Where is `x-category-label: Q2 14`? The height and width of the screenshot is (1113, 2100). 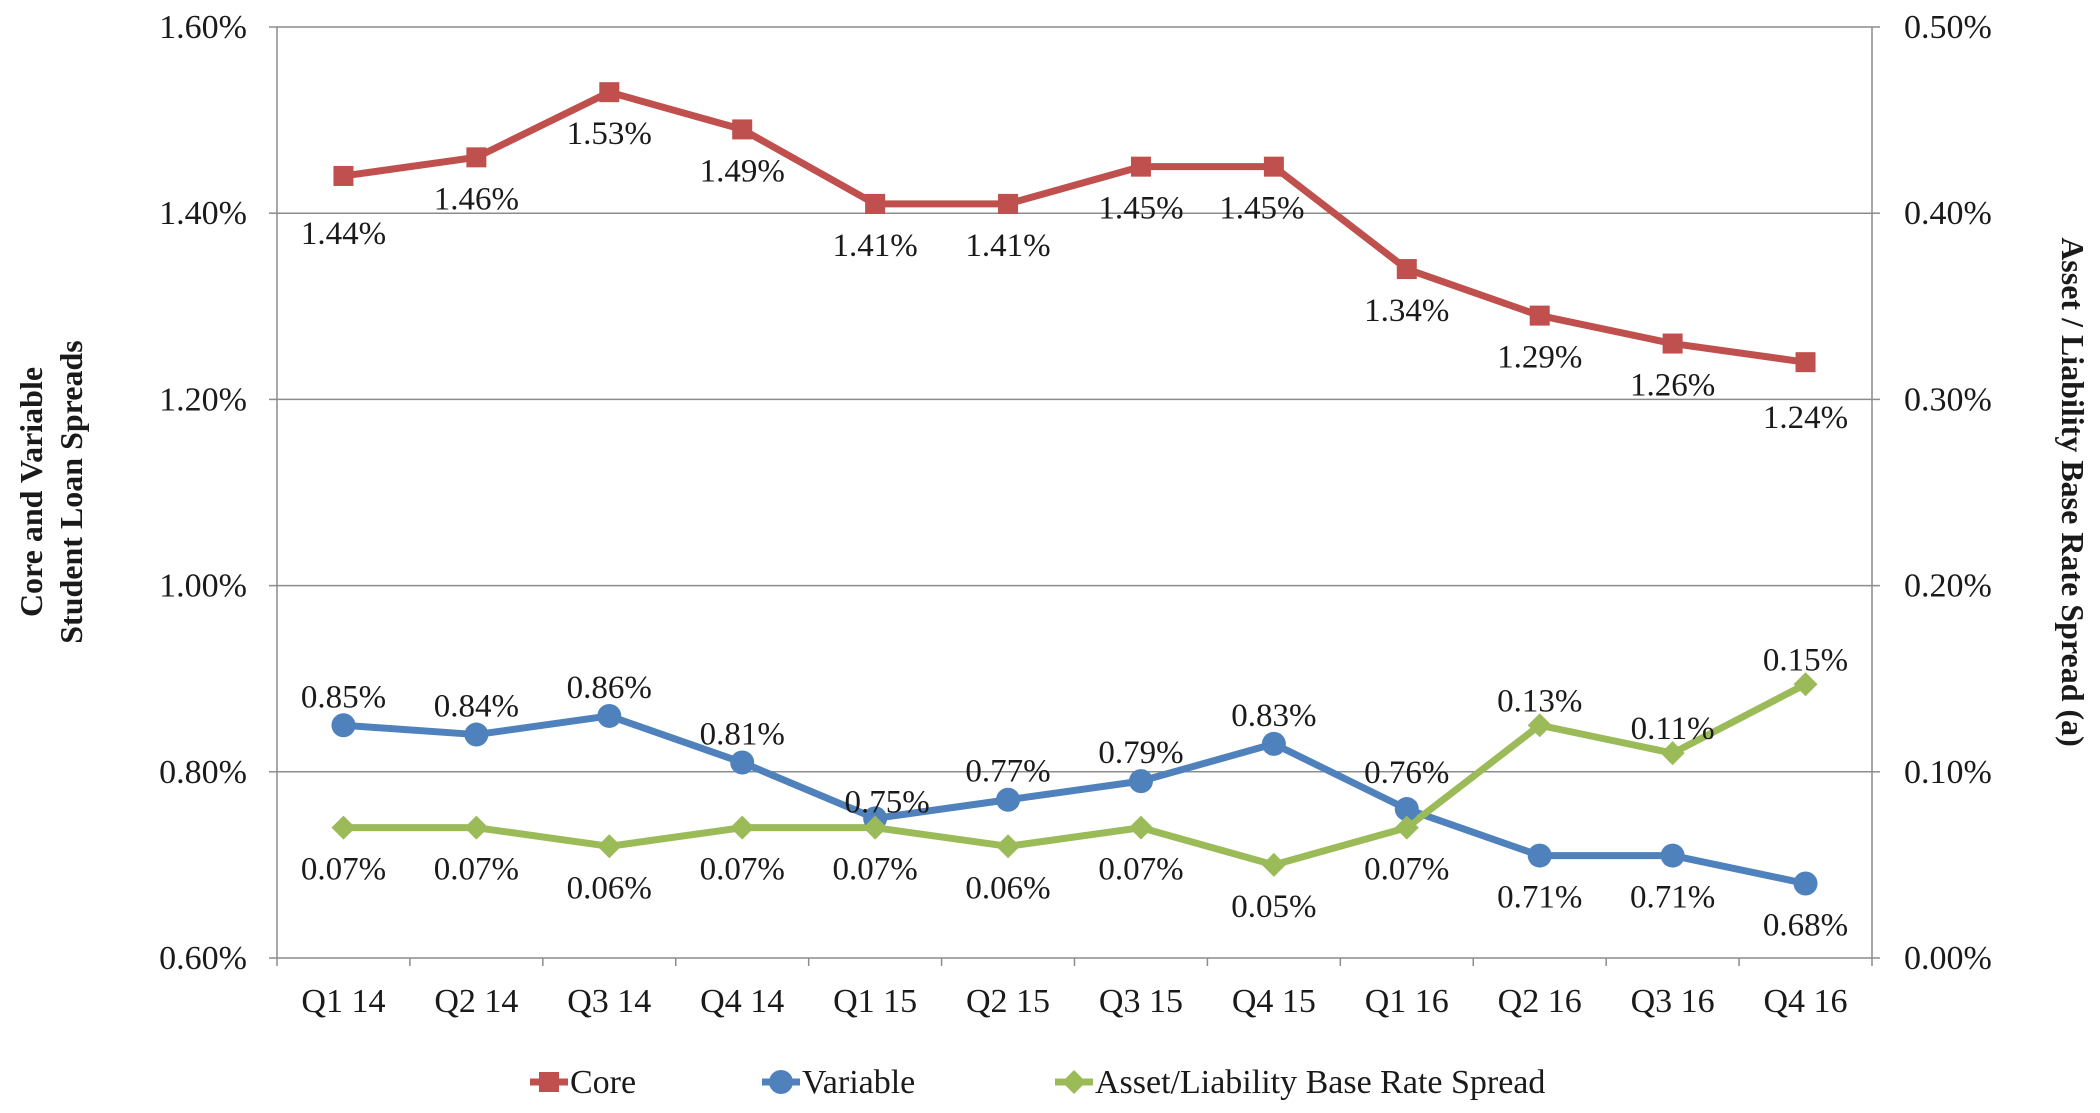
x-category-label: Q2 14 is located at coordinates (476, 1001).